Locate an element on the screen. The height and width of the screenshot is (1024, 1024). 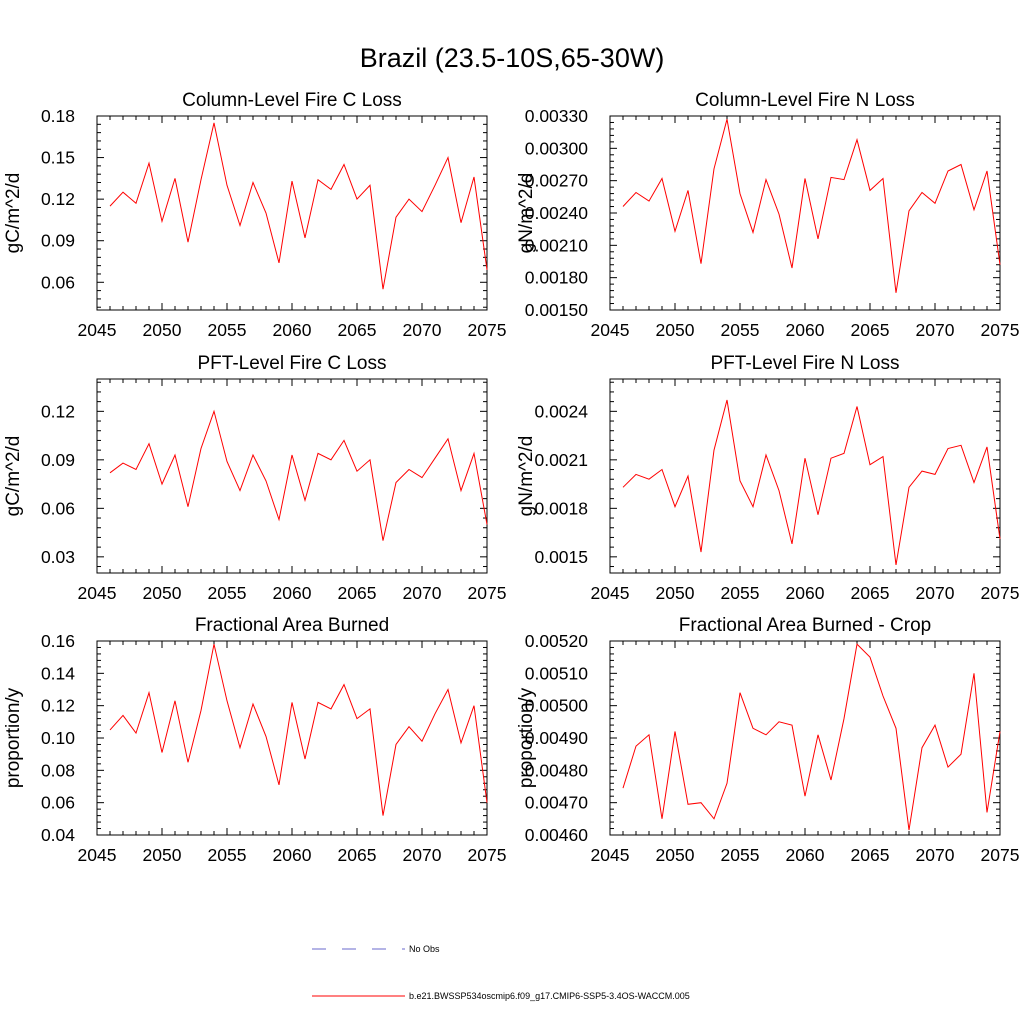
y-tick-label: 0.00330 is located at coordinates (557, 116).